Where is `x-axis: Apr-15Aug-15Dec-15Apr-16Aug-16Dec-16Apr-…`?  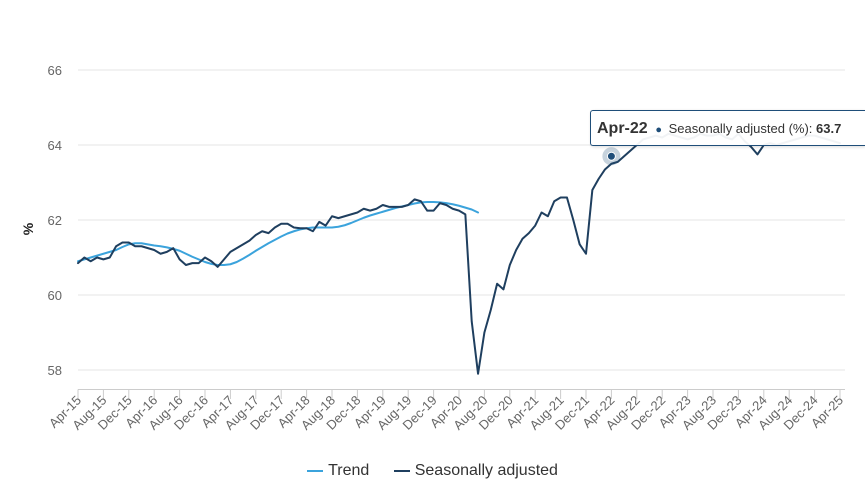 x-axis: Apr-15Aug-15Dec-15Apr-16Aug-16Dec-16Apr-… is located at coordinates (446, 411).